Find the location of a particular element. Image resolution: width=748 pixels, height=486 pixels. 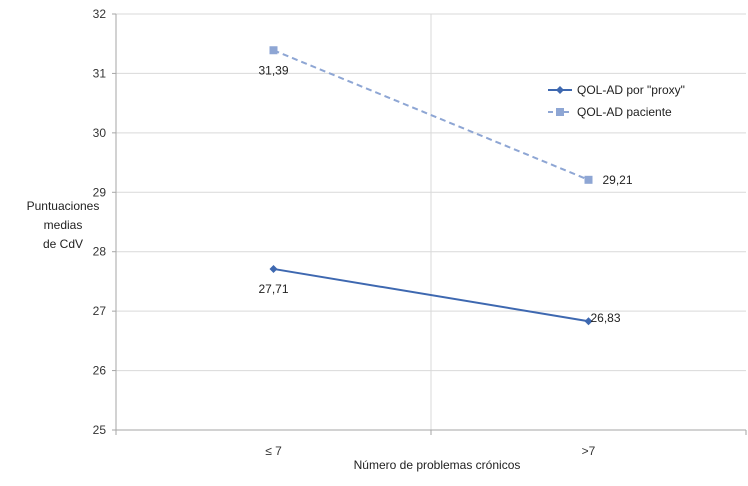

y-axis-title: Puntuaciones medias de CdV is located at coordinates (63, 225).